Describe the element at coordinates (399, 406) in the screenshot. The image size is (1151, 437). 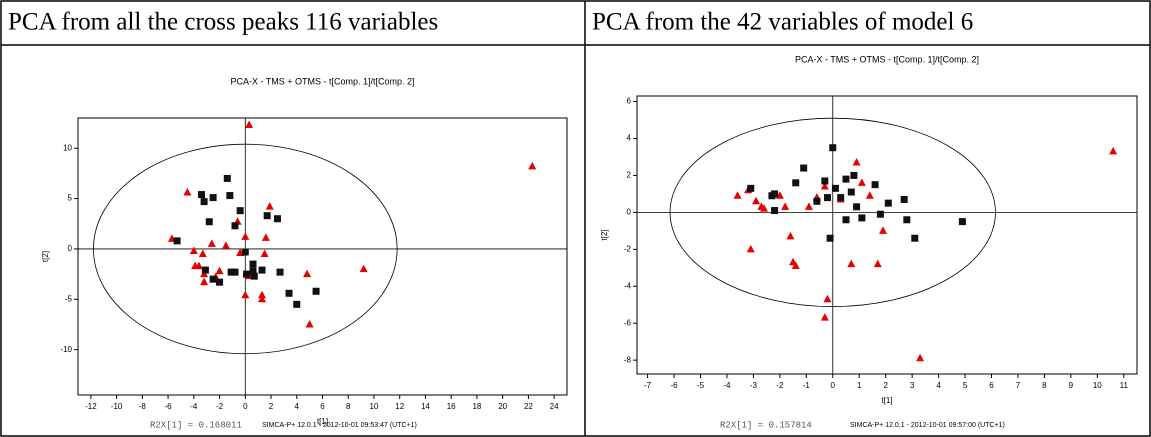
I see `x-tick-label: 12` at that location.